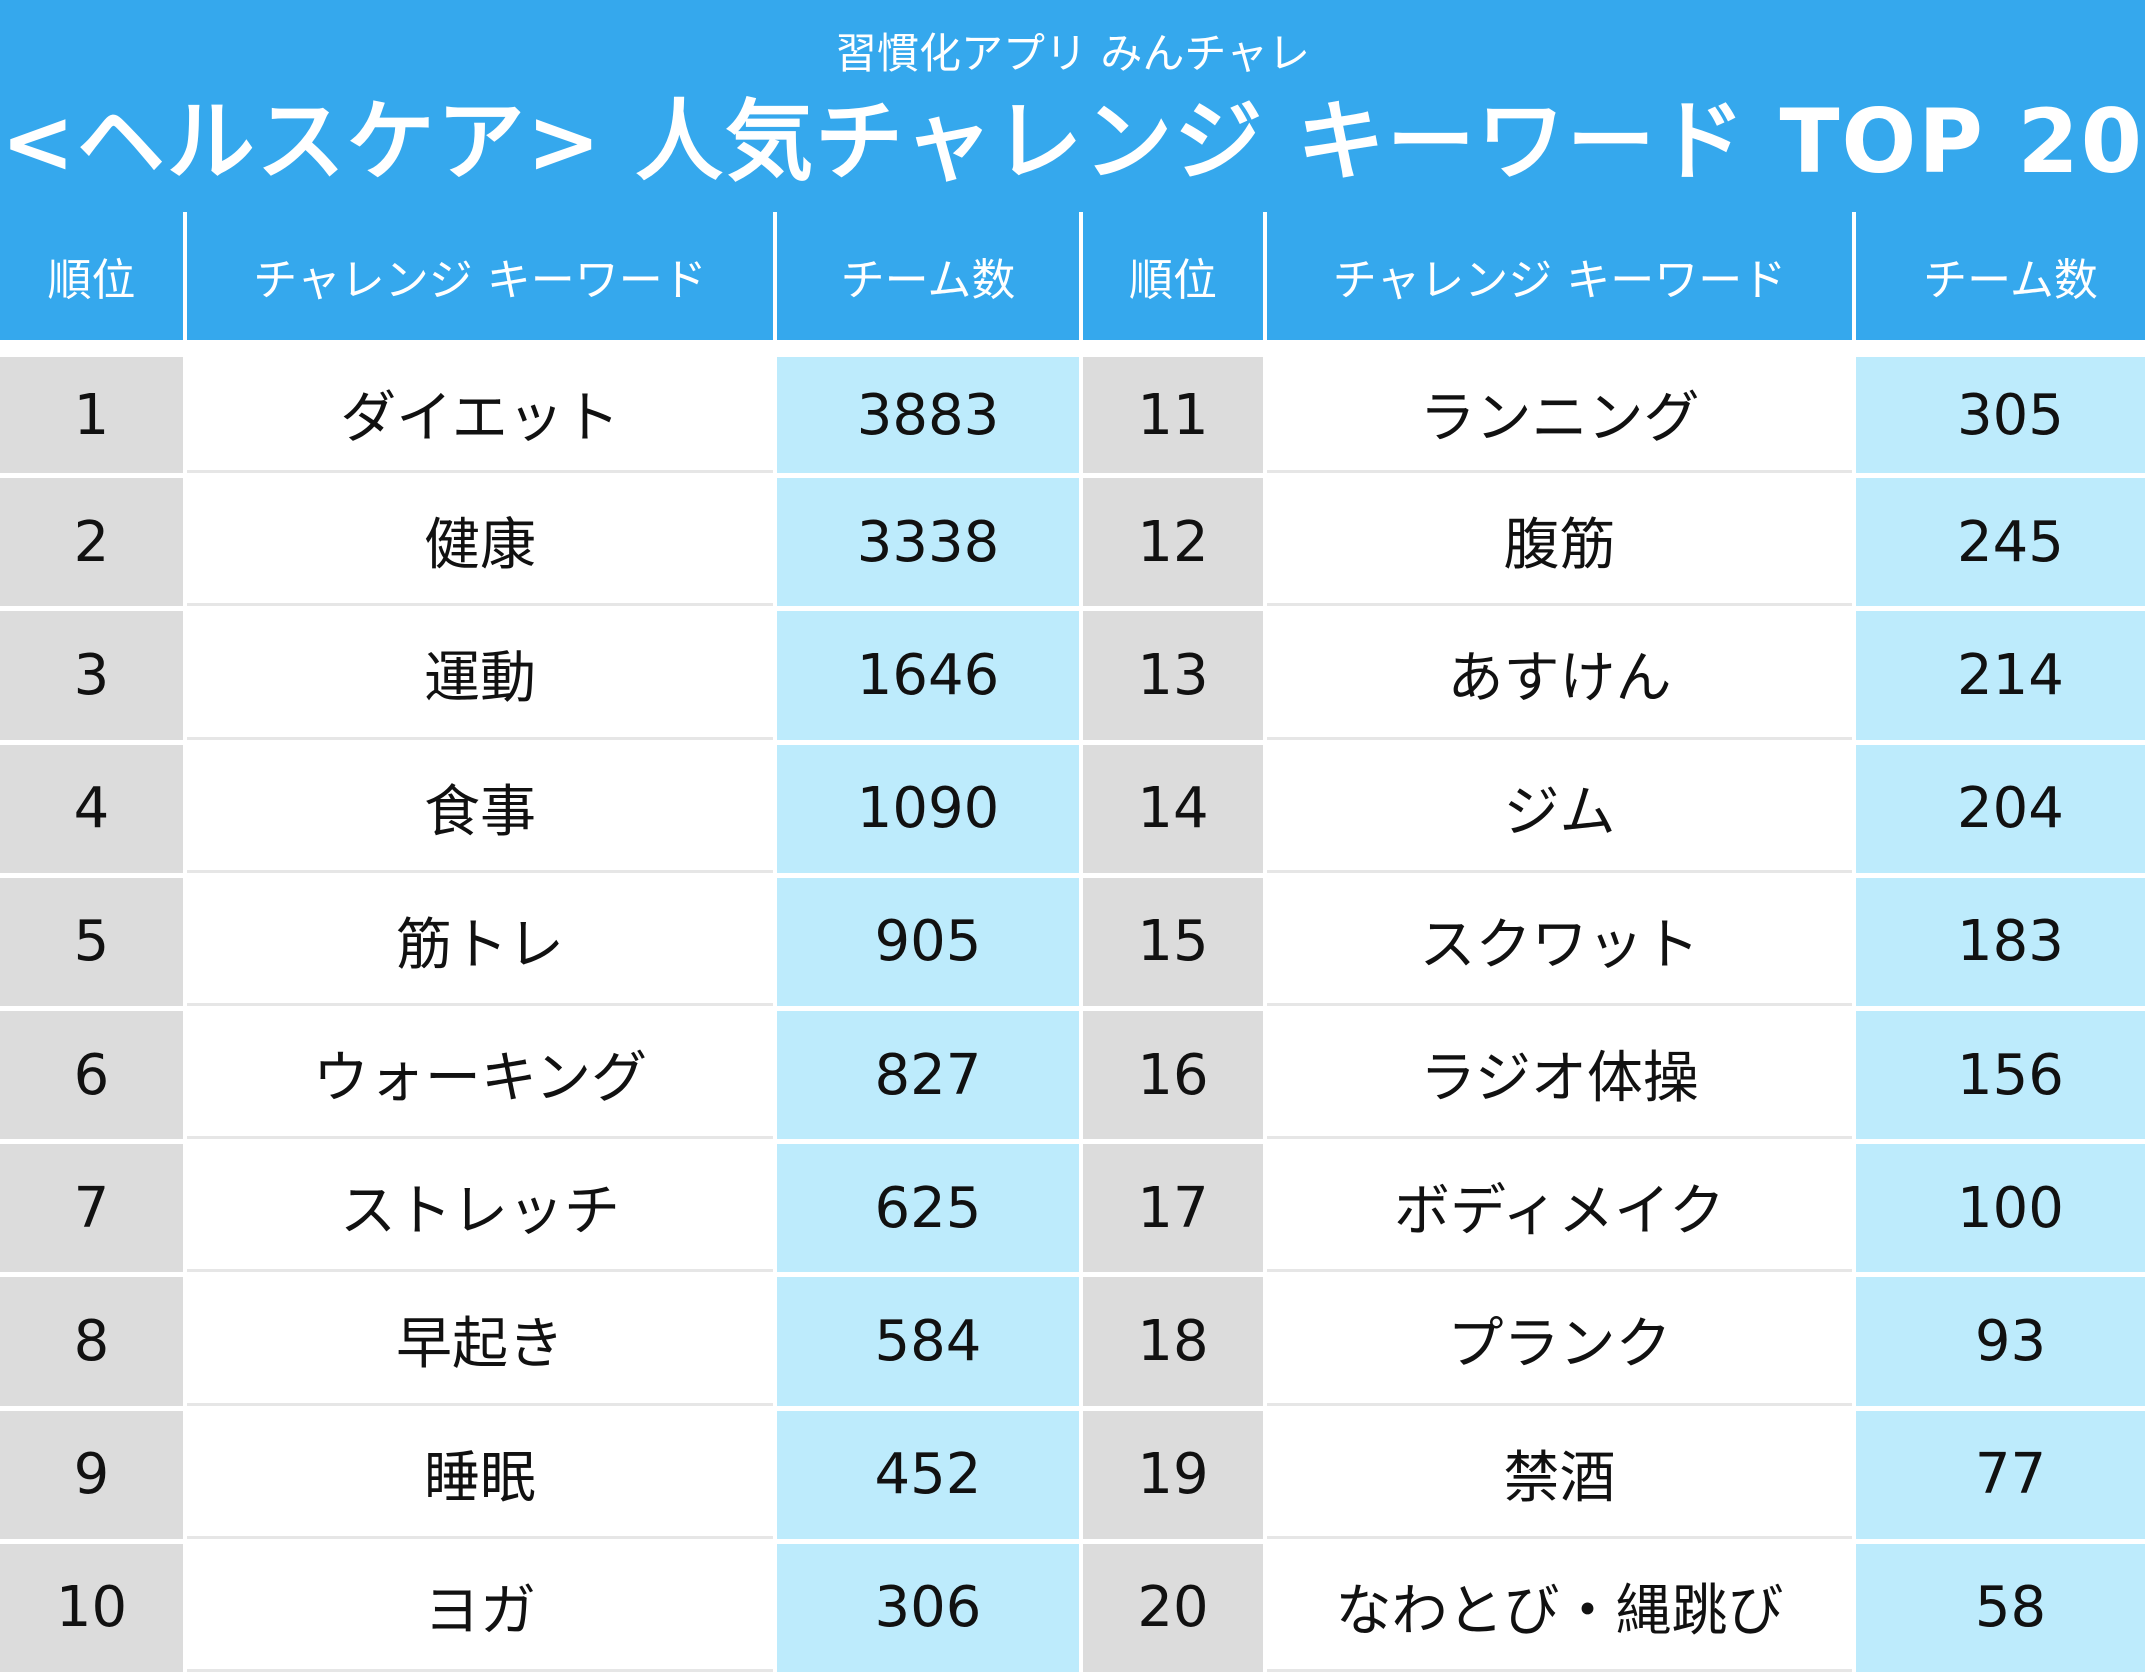  What do you see at coordinates (1559, 415) in the screenshot?
I see `keyword-cell: ランニング` at bounding box center [1559, 415].